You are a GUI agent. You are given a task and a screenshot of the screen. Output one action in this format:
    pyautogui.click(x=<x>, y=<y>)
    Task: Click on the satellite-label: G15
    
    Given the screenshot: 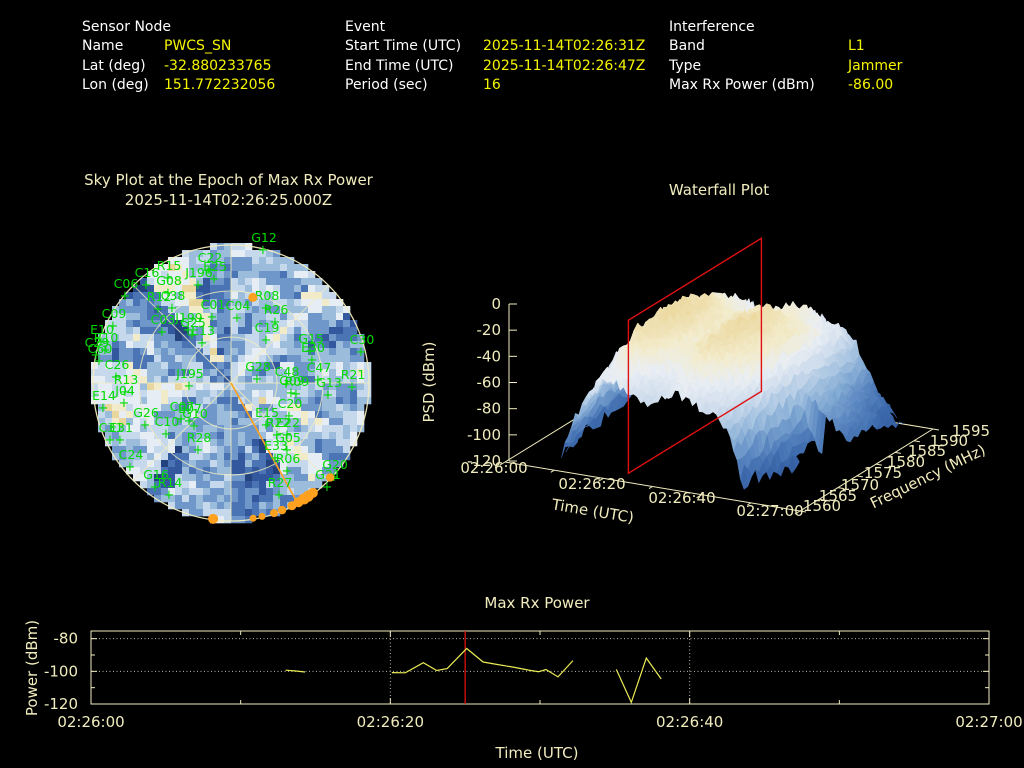 What is the action you would take?
    pyautogui.click(x=311, y=338)
    